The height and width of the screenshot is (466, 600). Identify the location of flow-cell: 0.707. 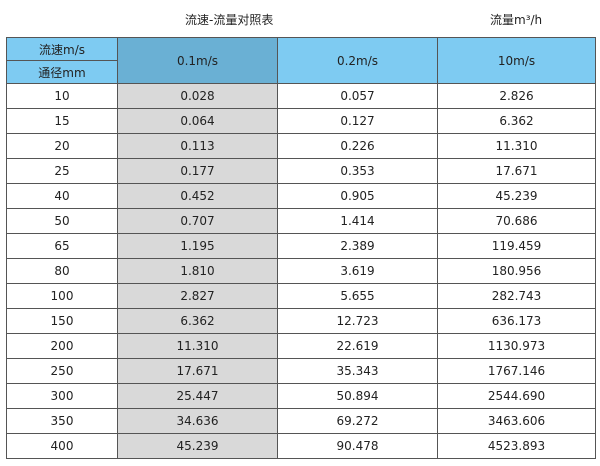
(197, 221).